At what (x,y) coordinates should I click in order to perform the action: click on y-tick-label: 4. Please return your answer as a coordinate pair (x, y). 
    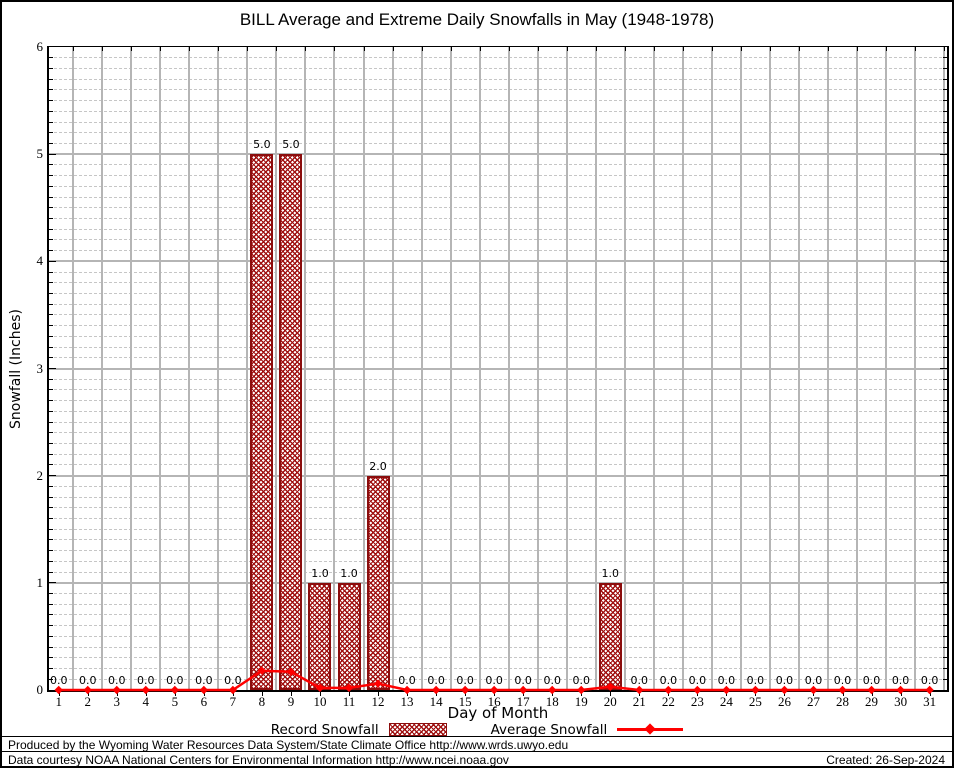
    Looking at the image, I should click on (40, 261).